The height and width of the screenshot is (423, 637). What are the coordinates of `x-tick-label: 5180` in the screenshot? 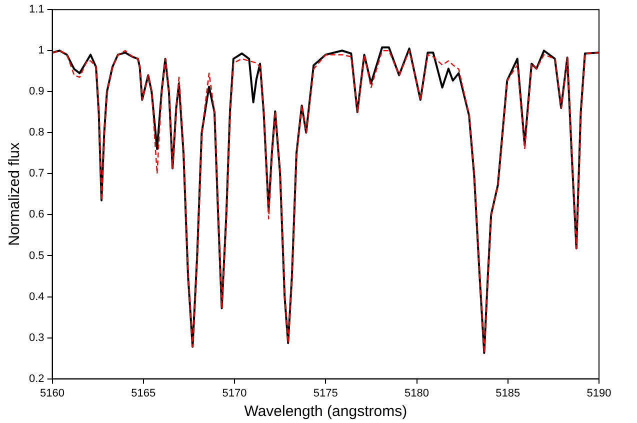 It's located at (417, 393).